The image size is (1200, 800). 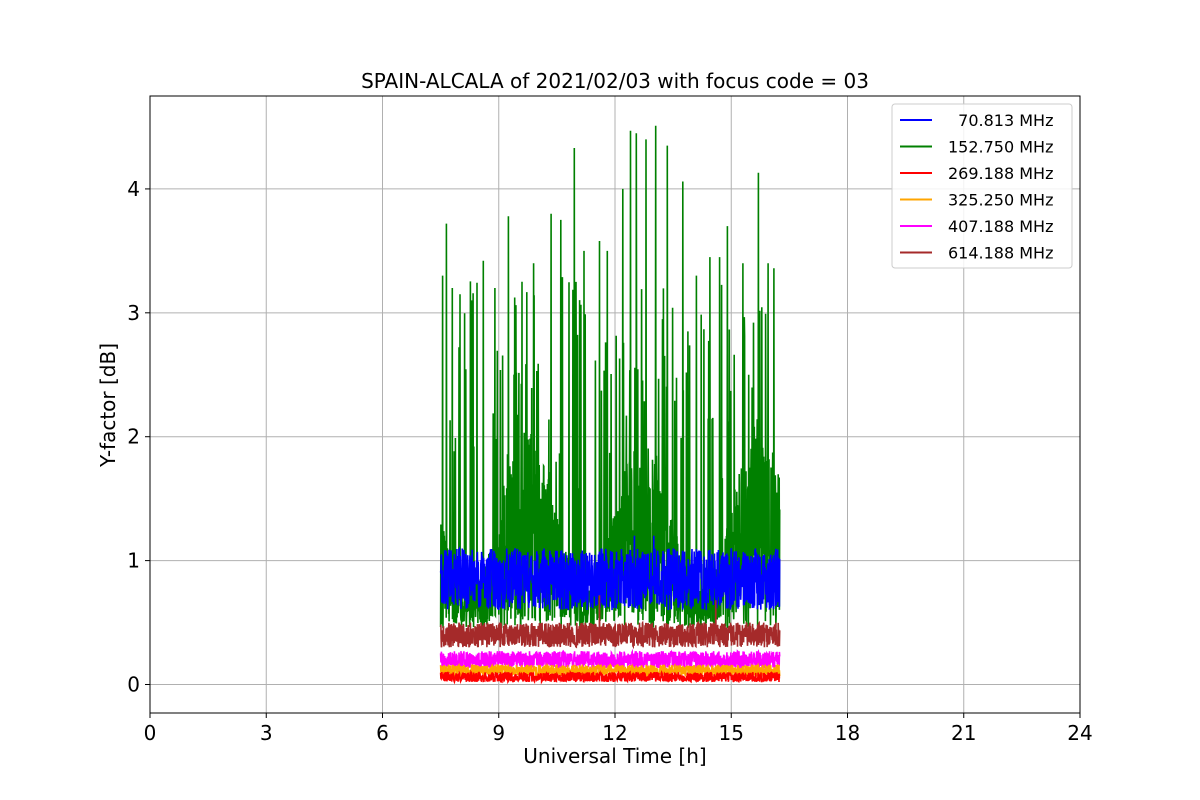 What do you see at coordinates (847, 733) in the screenshot?
I see `x-tick-label: 18` at bounding box center [847, 733].